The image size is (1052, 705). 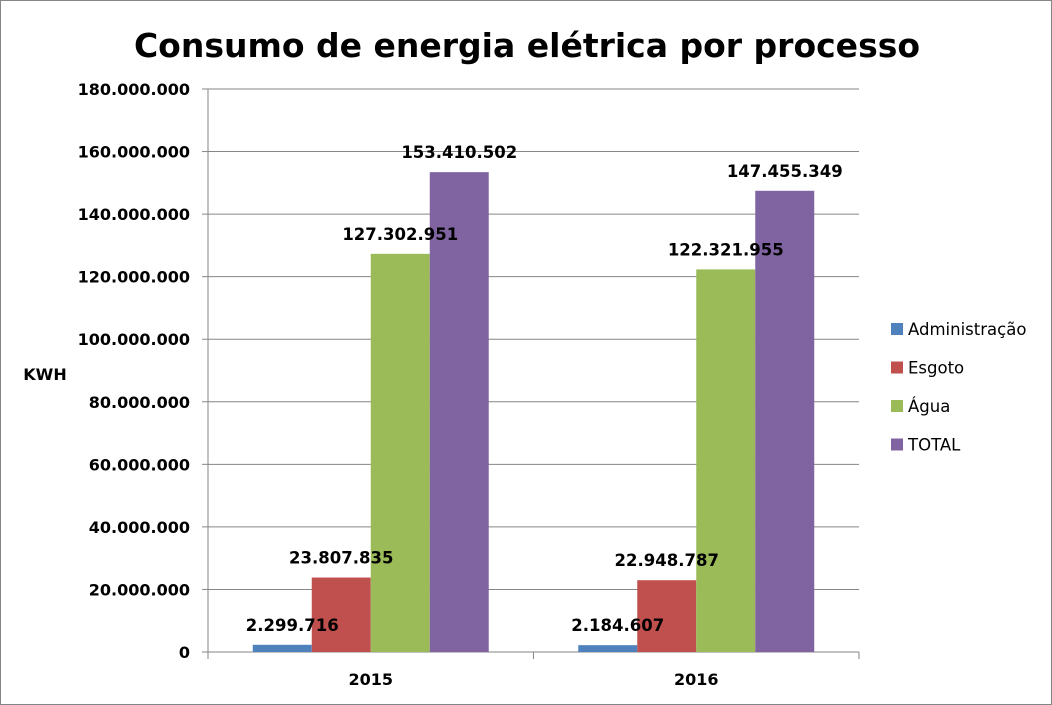 What do you see at coordinates (527, 45) in the screenshot?
I see `chart-title: Consumo de energia elétrica por processo` at bounding box center [527, 45].